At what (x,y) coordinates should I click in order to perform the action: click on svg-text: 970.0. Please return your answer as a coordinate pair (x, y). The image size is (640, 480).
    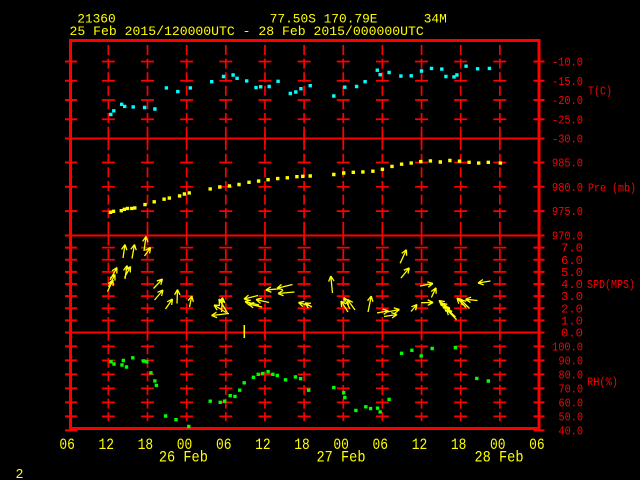
    Looking at the image, I should click on (567, 237).